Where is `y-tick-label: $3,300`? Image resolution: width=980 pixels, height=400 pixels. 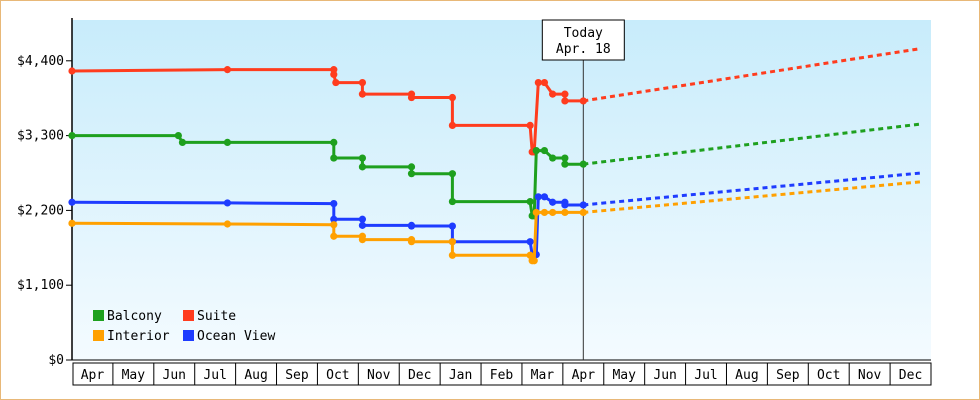
y-tick-label: $3,300 is located at coordinates (40, 136).